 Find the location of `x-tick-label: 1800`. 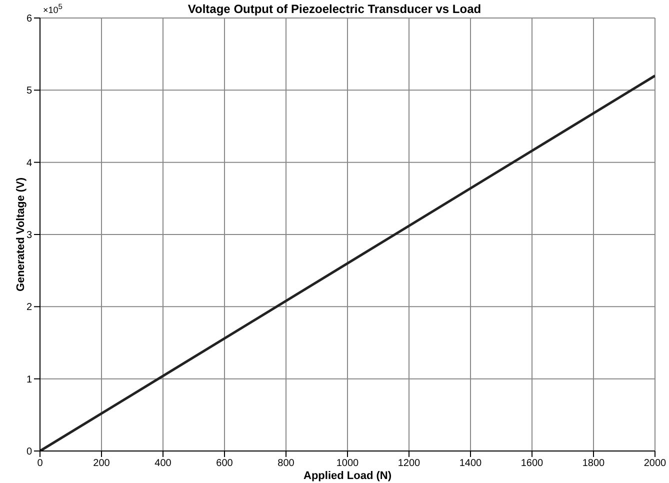

x-tick-label: 1800 is located at coordinates (594, 464).